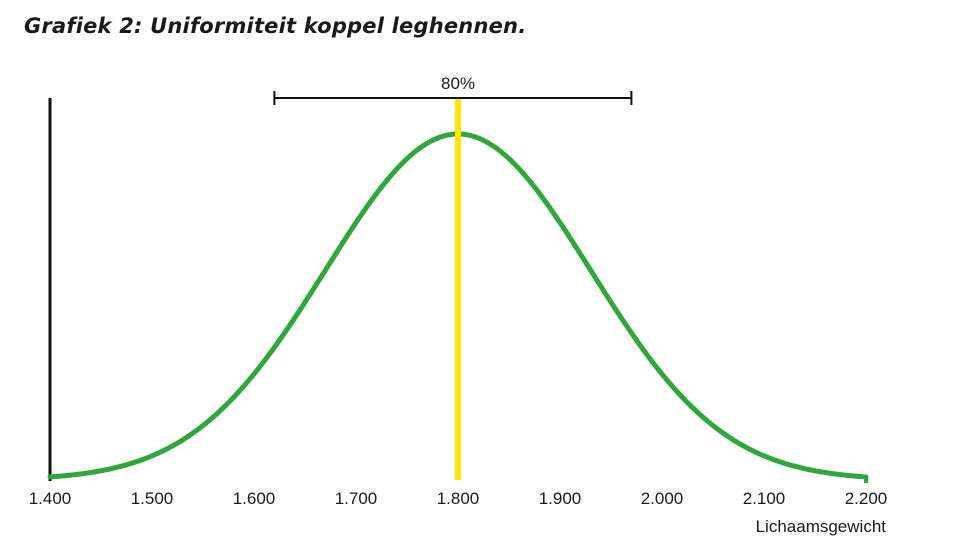  Describe the element at coordinates (254, 498) in the screenshot. I see `x-tick-label: 1.600` at that location.